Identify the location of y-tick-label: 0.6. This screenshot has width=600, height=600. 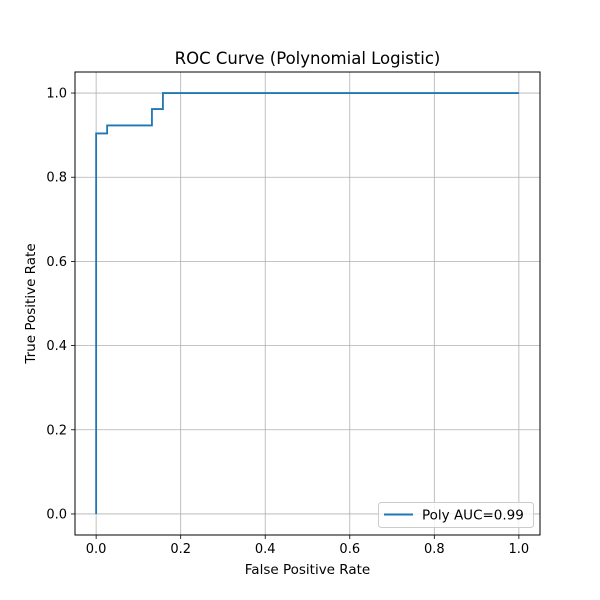
(56, 262).